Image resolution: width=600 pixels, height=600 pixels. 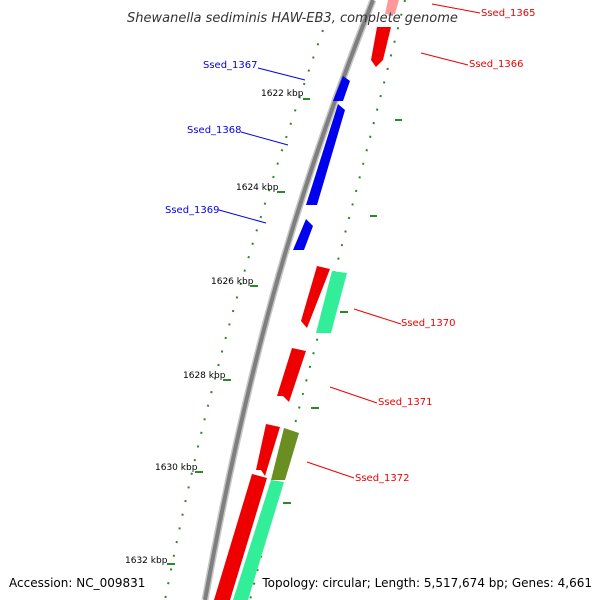 I want to click on kbp-label-1626: 1626 kbp, so click(x=232, y=282).